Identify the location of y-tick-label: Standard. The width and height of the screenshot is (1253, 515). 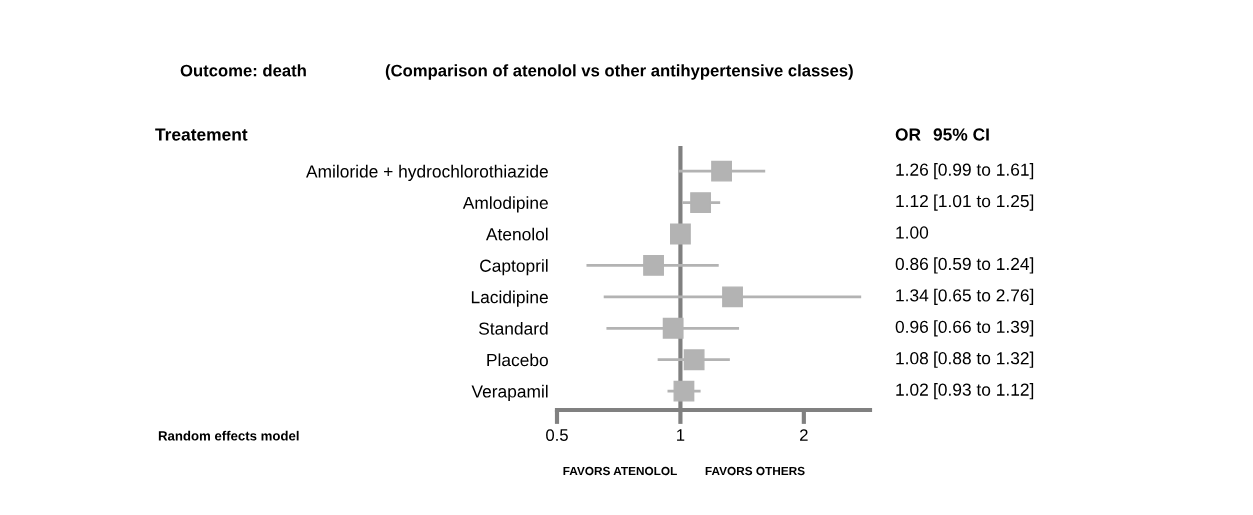
(513, 328).